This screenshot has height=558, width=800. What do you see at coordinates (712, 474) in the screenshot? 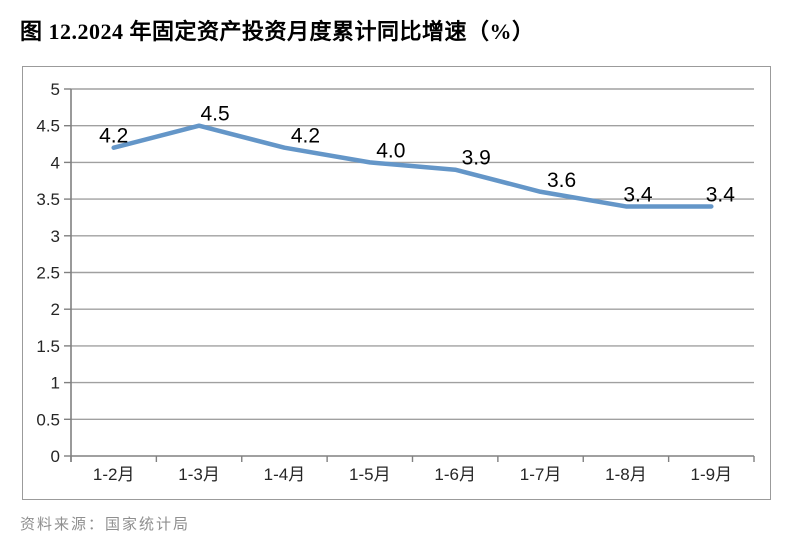
I see `x-tick-label: 1-9月` at bounding box center [712, 474].